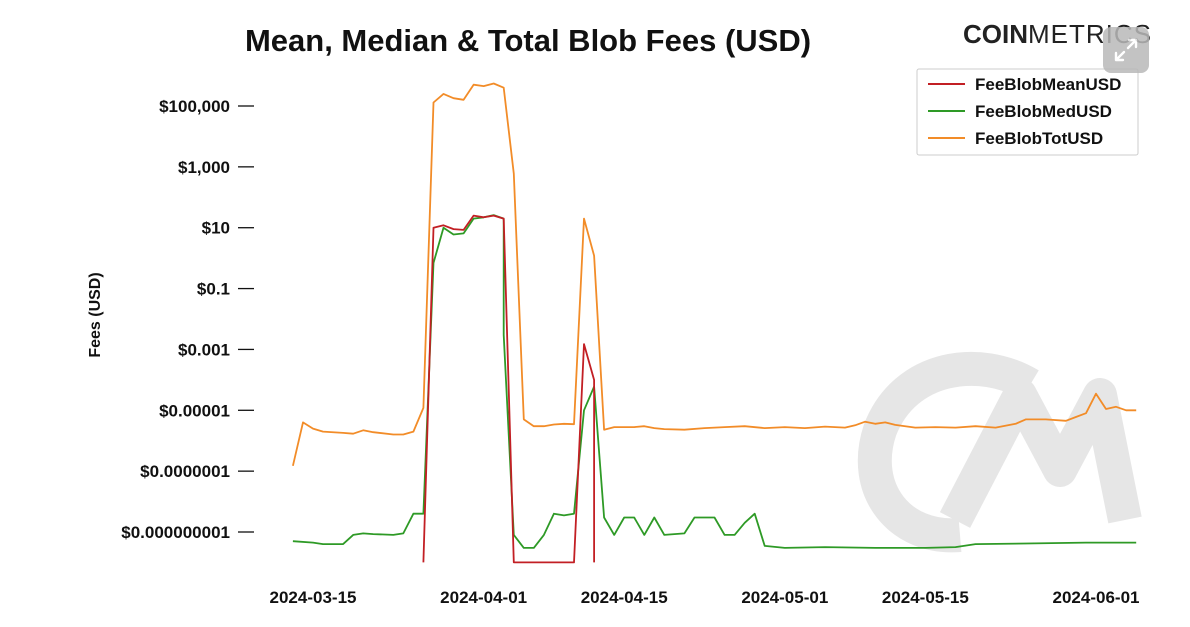 The image size is (1190, 627). Describe the element at coordinates (999, 452) in the screenshot. I see `cm-watermark-logo` at that location.